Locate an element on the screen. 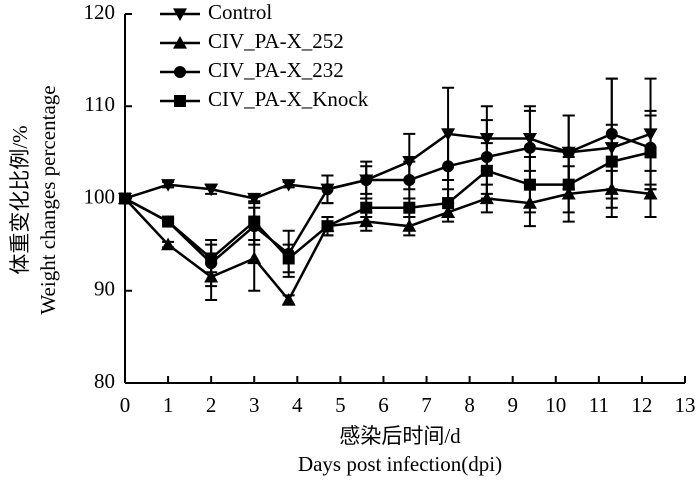  x-tick-label: 2 is located at coordinates (211, 405).